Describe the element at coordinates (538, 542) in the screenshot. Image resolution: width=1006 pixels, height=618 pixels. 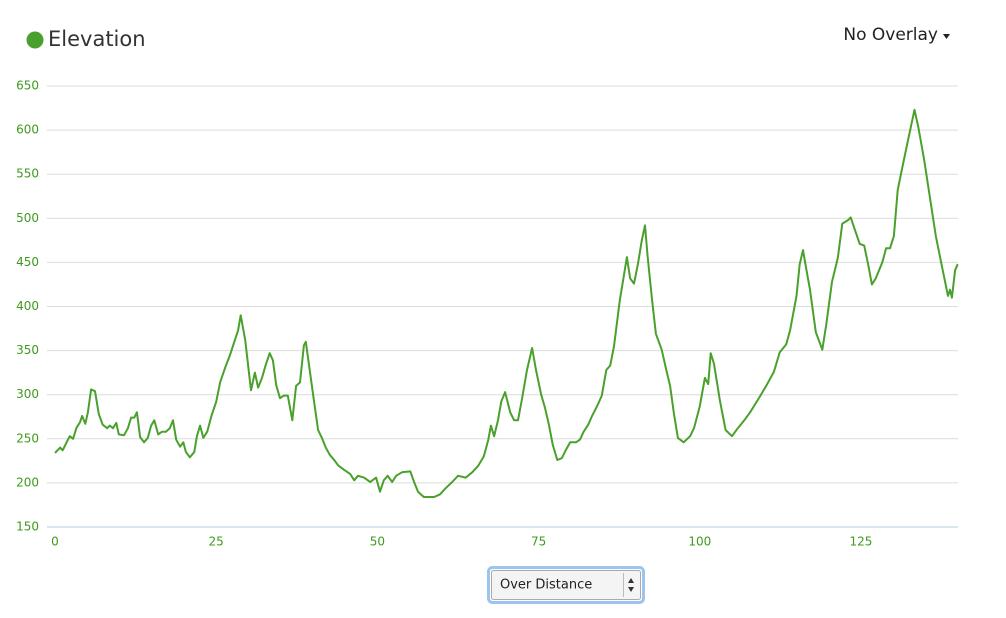
I see `x-tick-label: 75` at that location.